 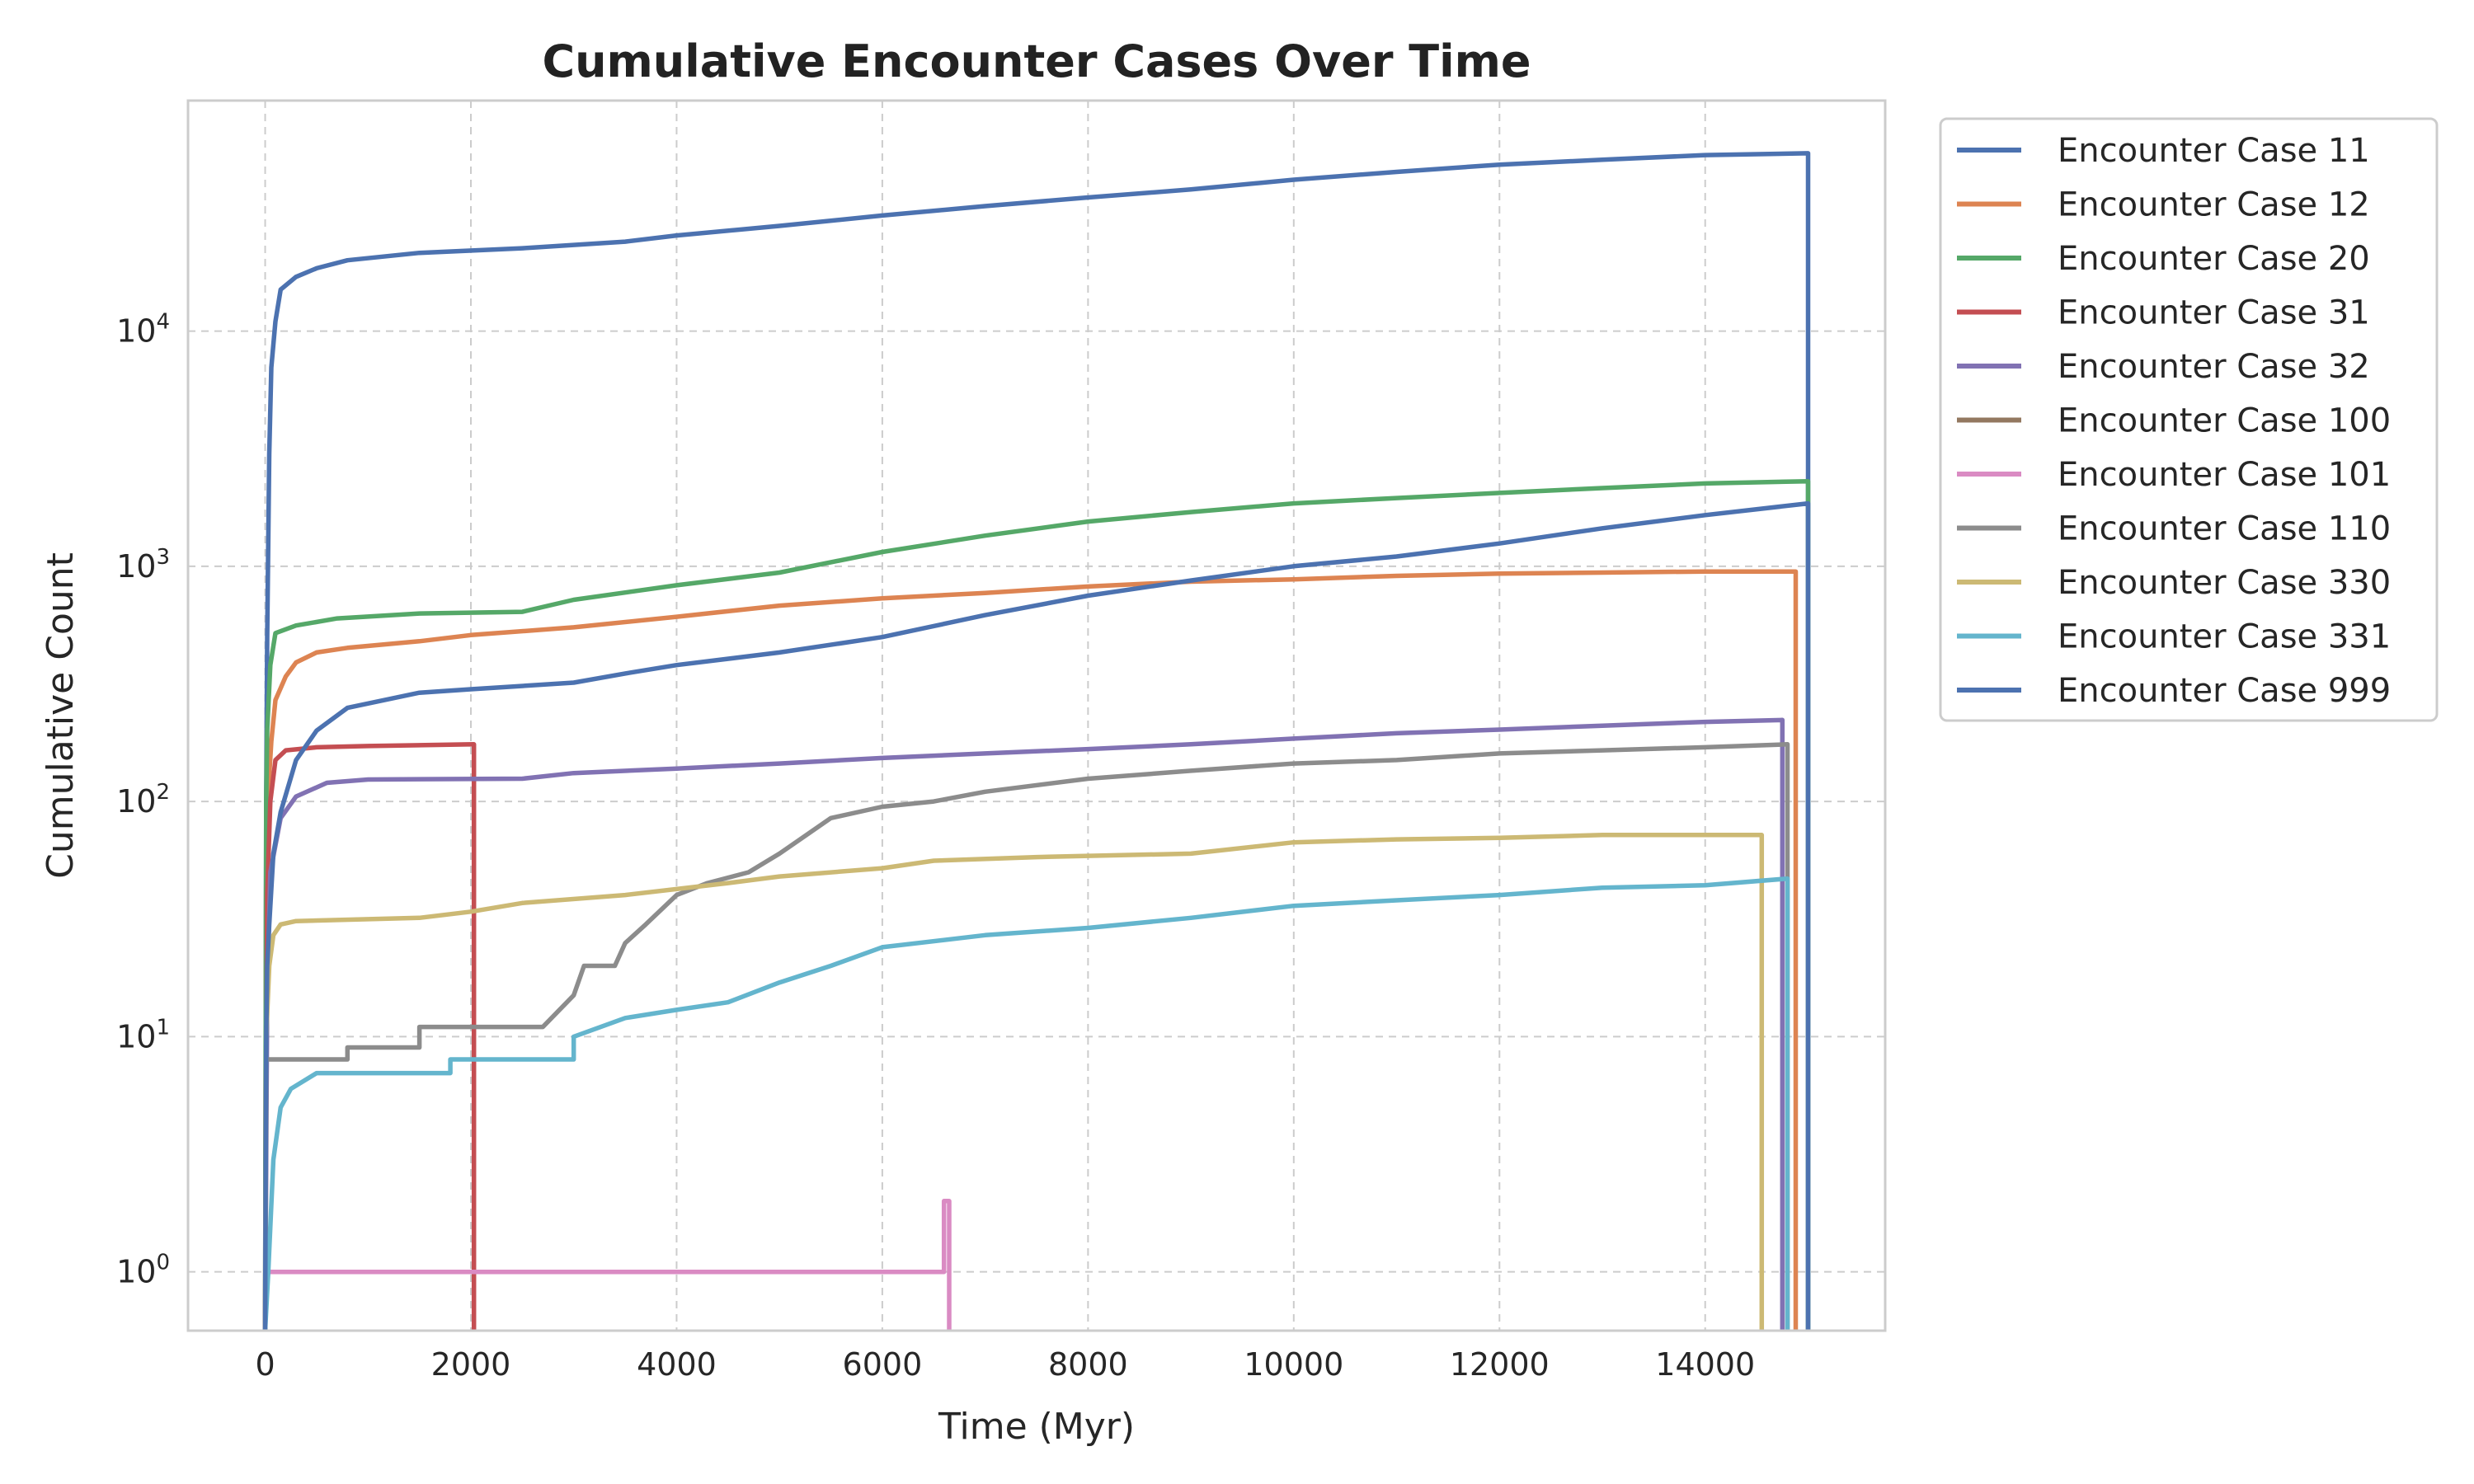 What do you see at coordinates (1293, 1364) in the screenshot?
I see `x-tick-label: 10000` at bounding box center [1293, 1364].